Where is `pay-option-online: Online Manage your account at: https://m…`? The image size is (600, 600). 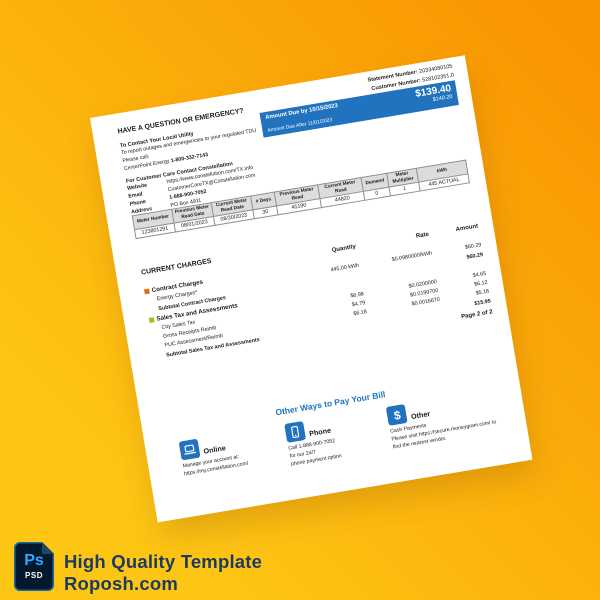 pay-option-online: Online Manage your account at: https://m… is located at coordinates (227, 457).